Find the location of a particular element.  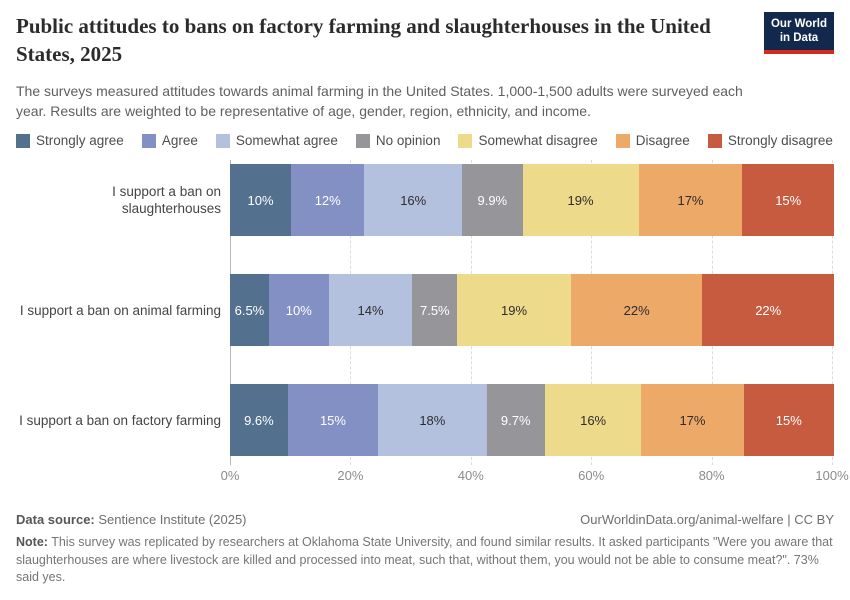

stacked-bar: 6.5% 10% 14% 7.5% 19% 22% 22% is located at coordinates (532, 310).